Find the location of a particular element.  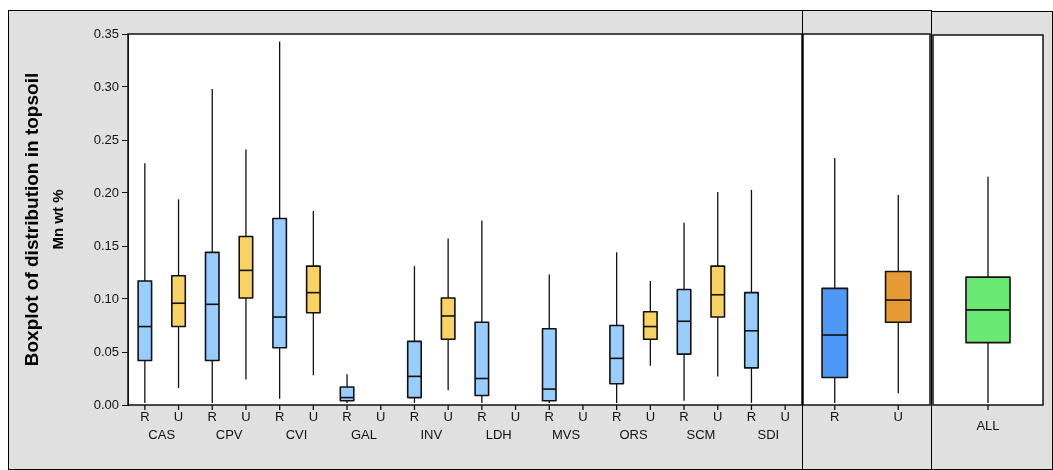

text: SCM is located at coordinates (701, 435).